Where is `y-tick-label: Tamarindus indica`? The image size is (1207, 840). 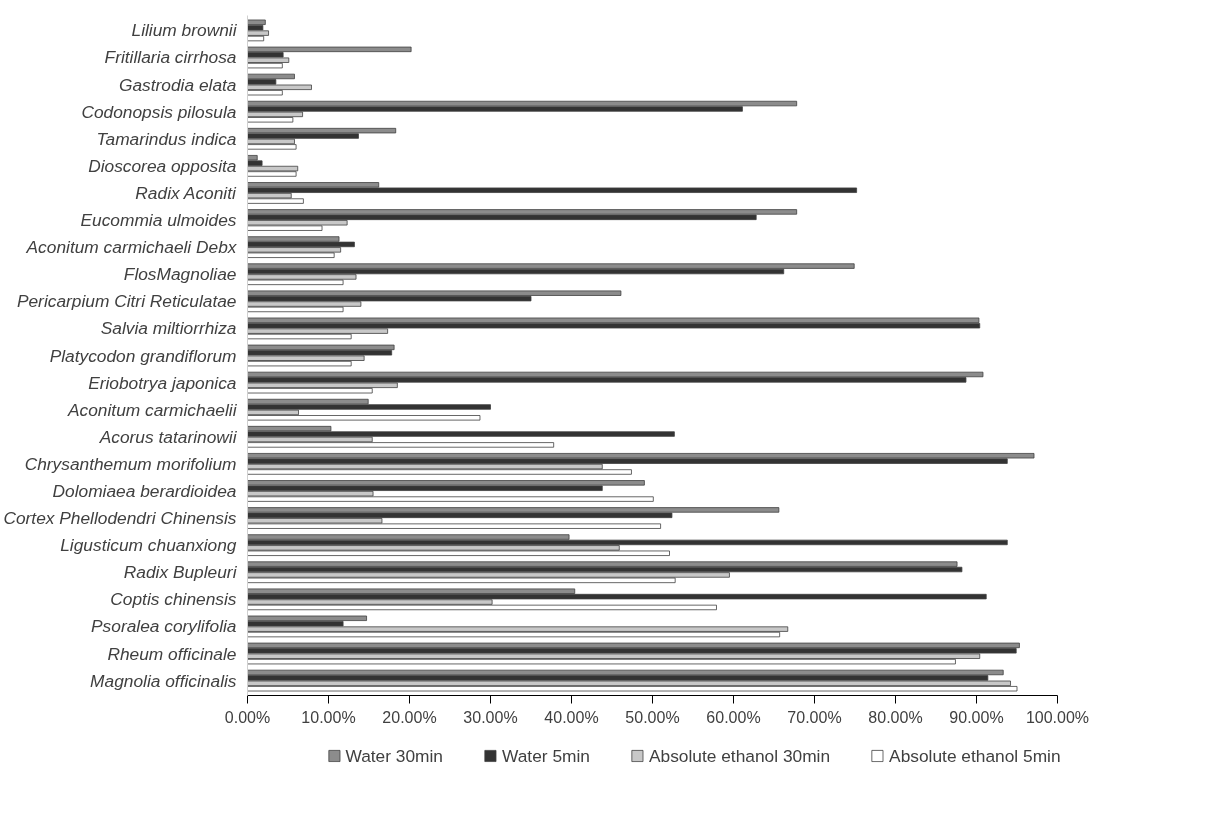 y-tick-label: Tamarindus indica is located at coordinates (166, 138).